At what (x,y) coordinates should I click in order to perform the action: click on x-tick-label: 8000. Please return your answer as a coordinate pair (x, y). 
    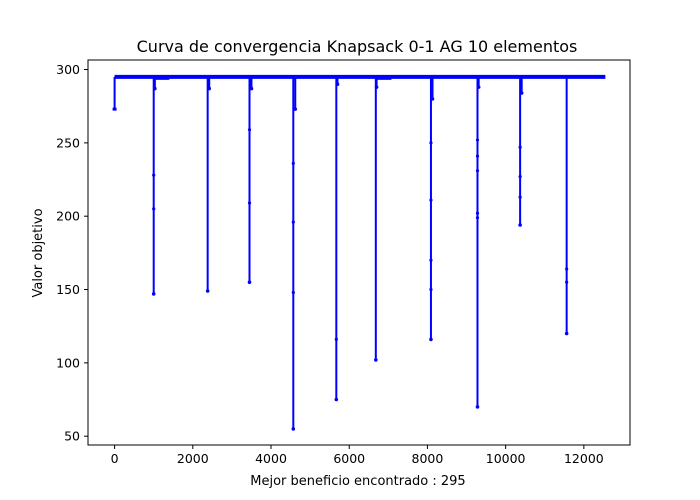
    Looking at the image, I should click on (428, 458).